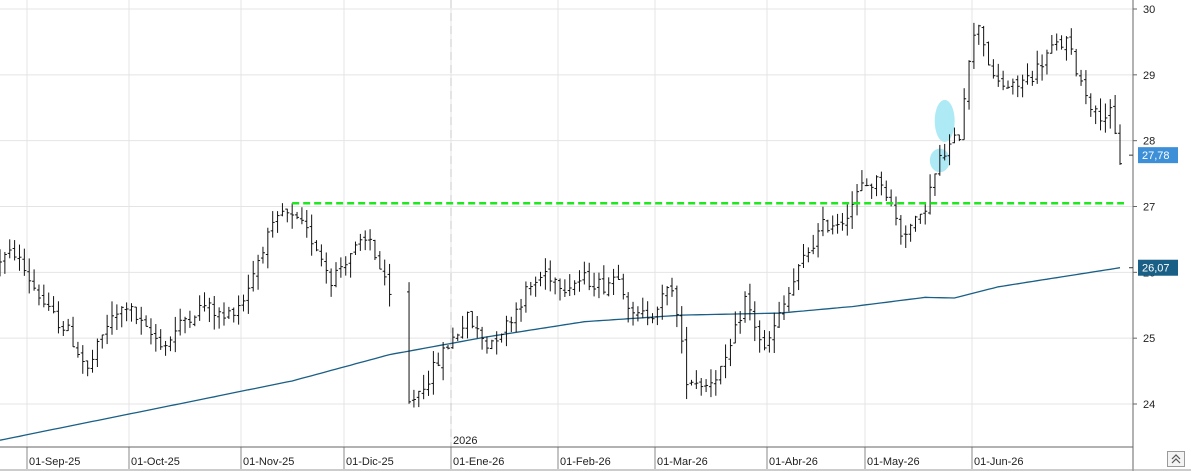  What do you see at coordinates (944, 120) in the screenshot?
I see `highlight-ellipse` at bounding box center [944, 120].